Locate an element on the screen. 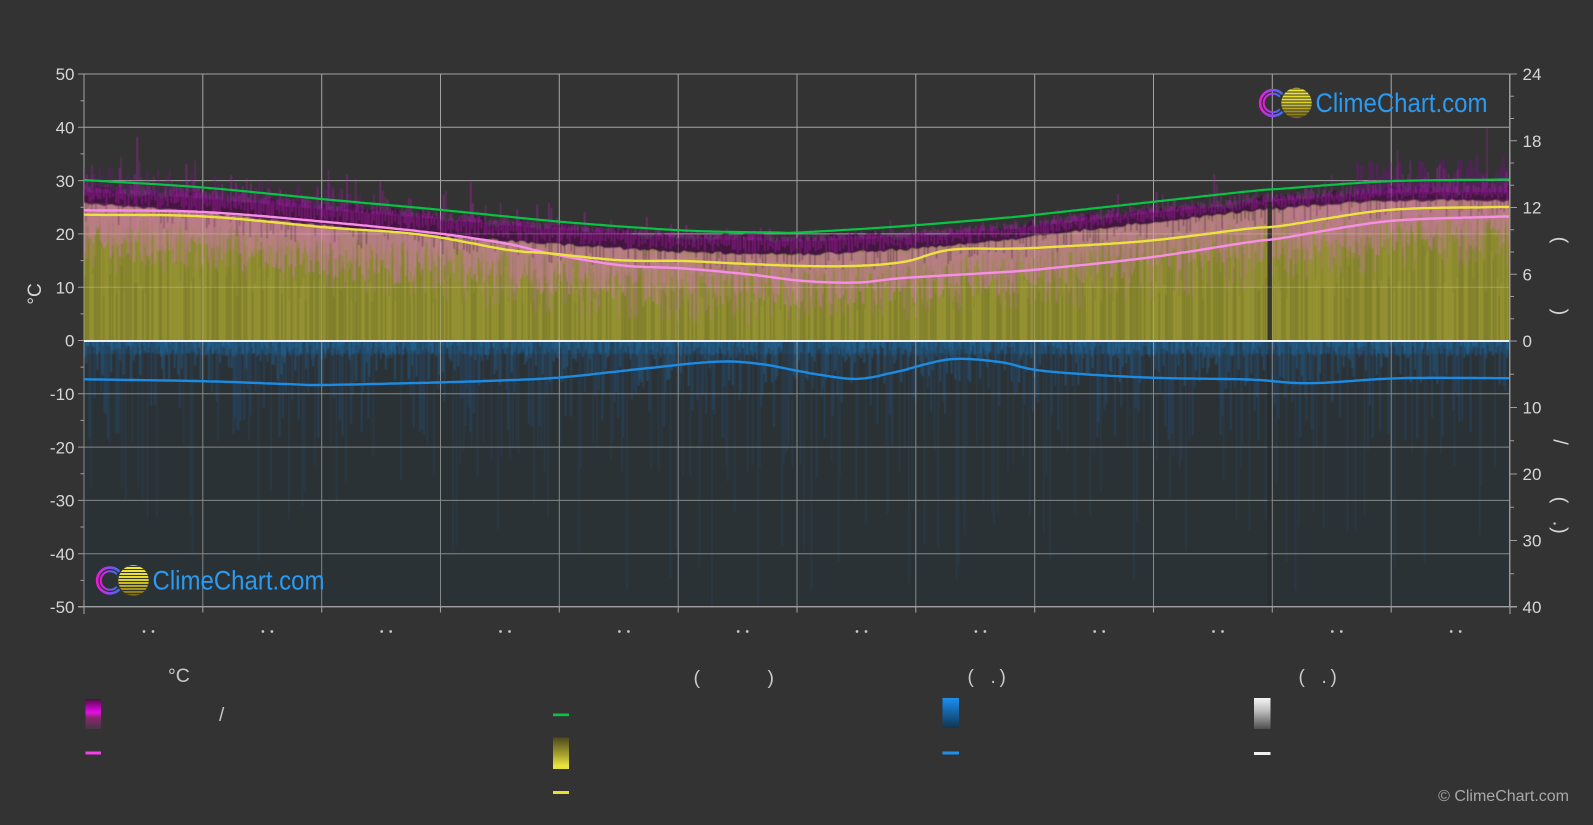  svg-text: 50 is located at coordinates (65, 74).